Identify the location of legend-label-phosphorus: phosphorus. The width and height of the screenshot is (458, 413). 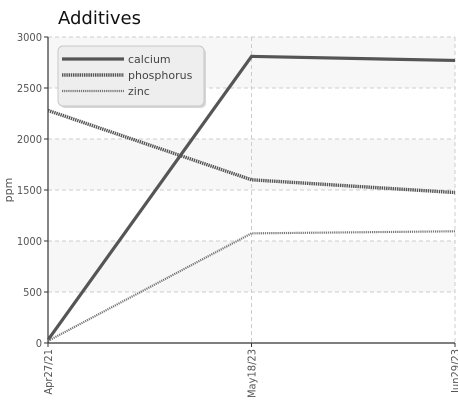
(160, 75).